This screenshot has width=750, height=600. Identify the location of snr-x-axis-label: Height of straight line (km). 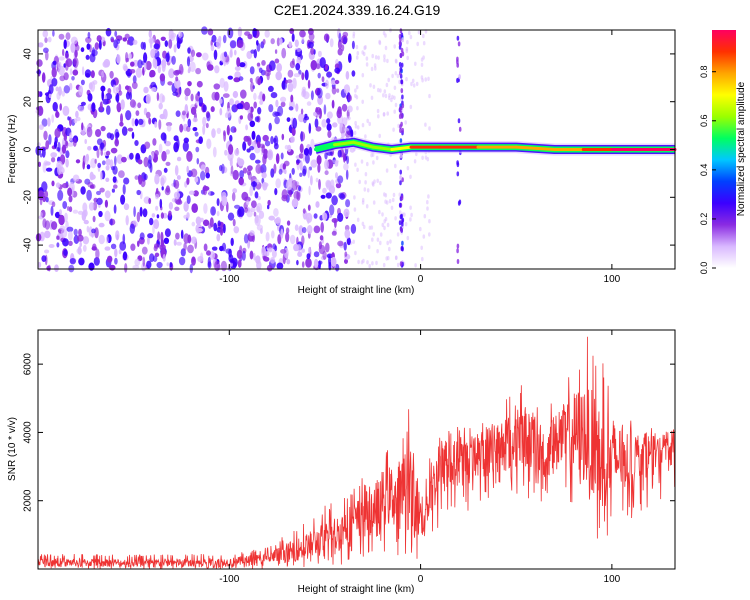
(356, 589).